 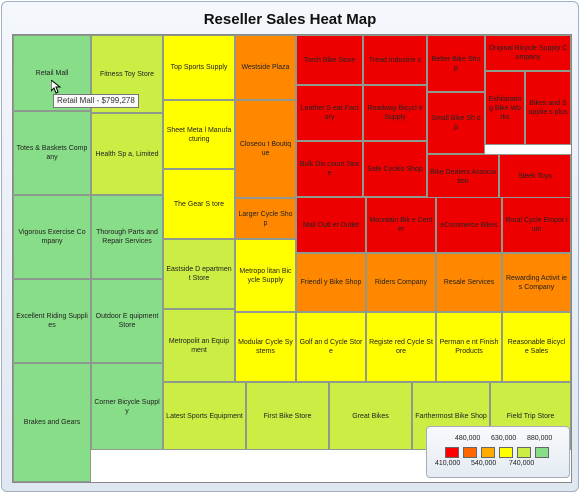 What do you see at coordinates (548, 108) in the screenshot?
I see `treemap-tile: Bikes and Supplie s plus` at bounding box center [548, 108].